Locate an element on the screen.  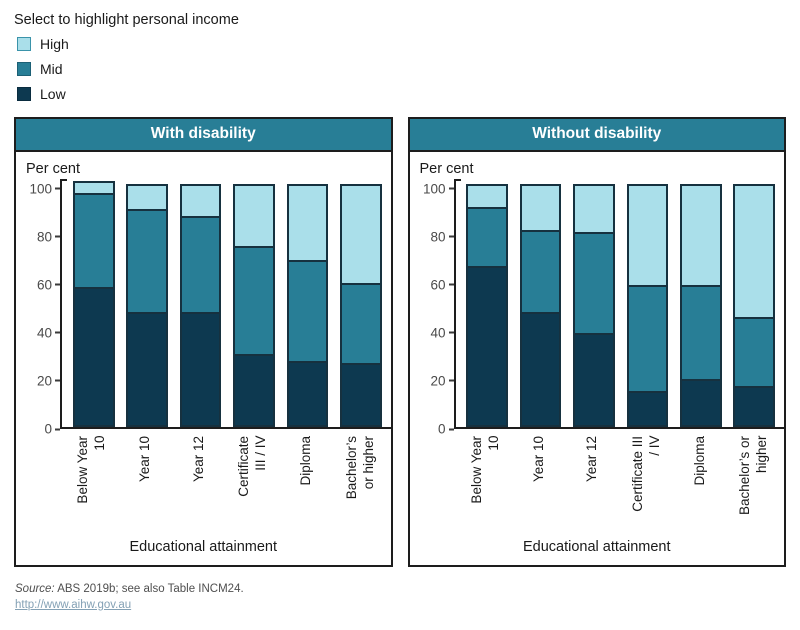
y-axis-units-label: Per cent is located at coordinates (446, 169).